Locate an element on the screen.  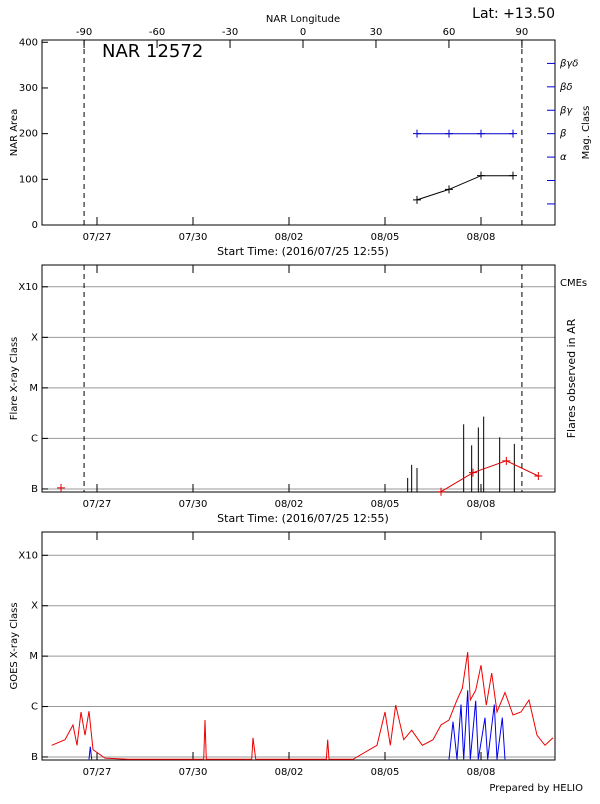
x2-tick-label: 90 is located at coordinates (522, 32).